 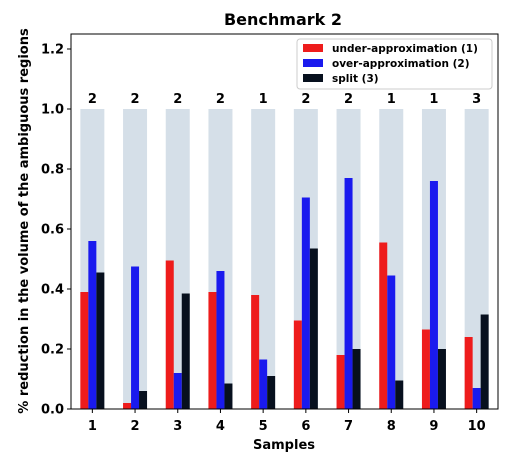 I want to click on x-tick-label: 9, so click(x=433, y=426).